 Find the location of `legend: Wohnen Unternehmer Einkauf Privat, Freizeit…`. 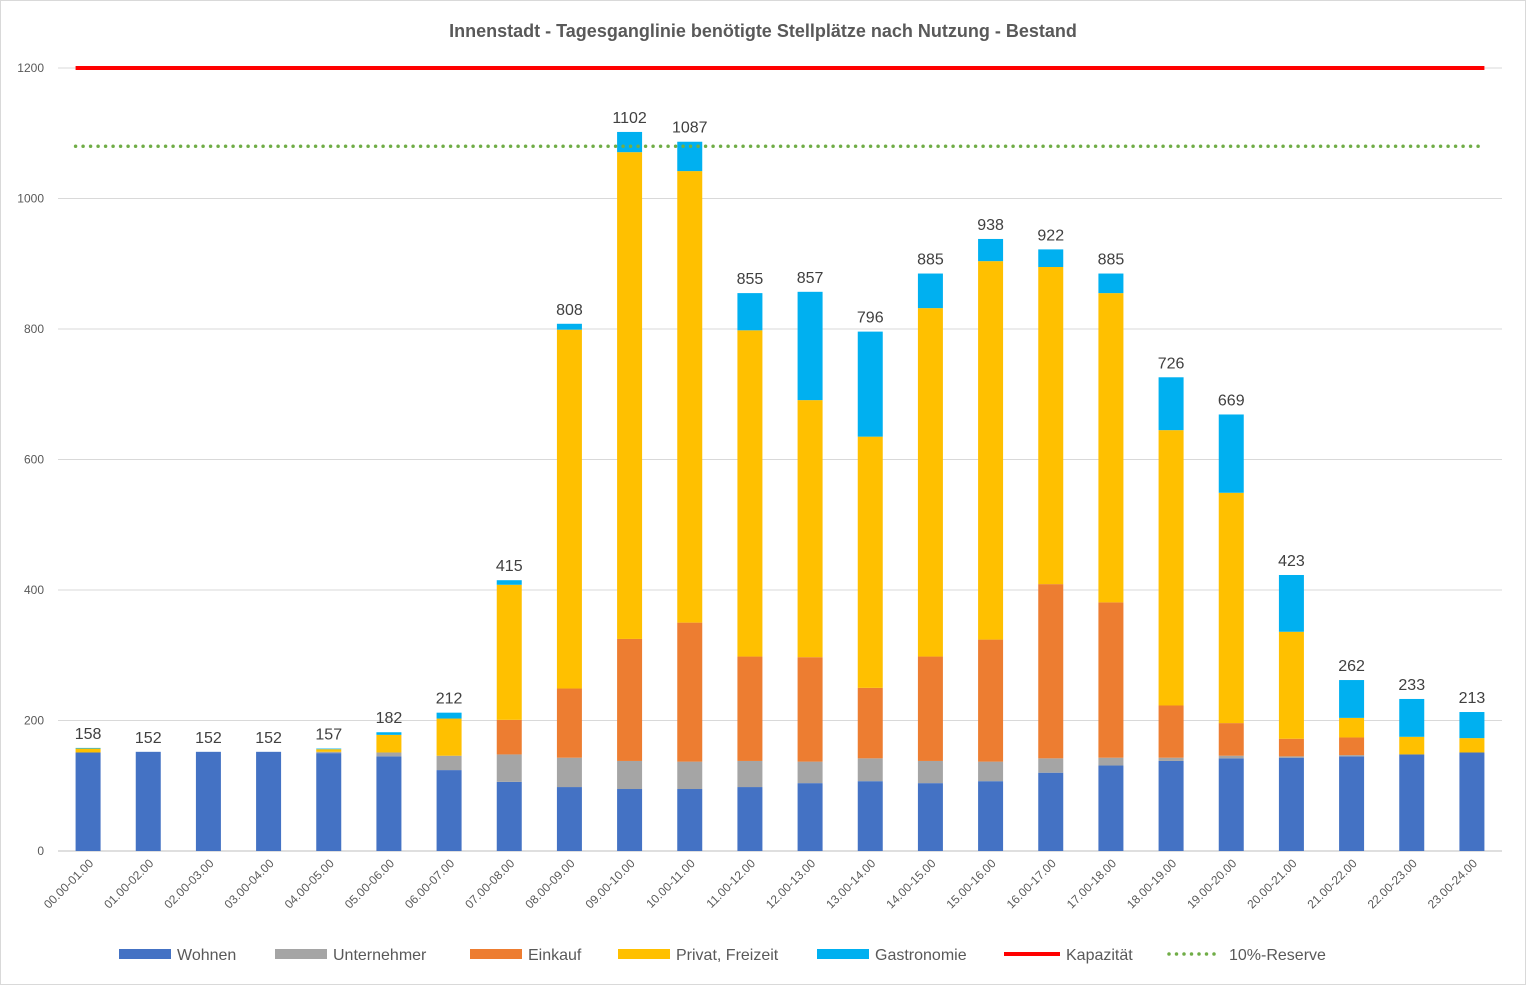

legend: Wohnen Unternehmer Einkauf Privat, Freizeit… is located at coordinates (722, 955).